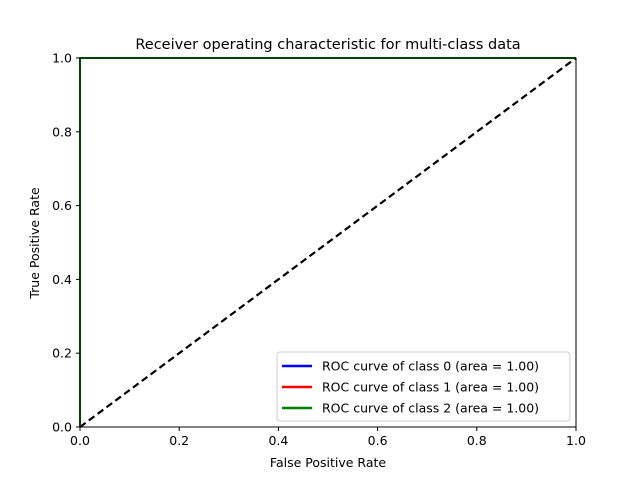 Image resolution: width=640 pixels, height=480 pixels. I want to click on x-tick-label: 0.6, so click(378, 440).